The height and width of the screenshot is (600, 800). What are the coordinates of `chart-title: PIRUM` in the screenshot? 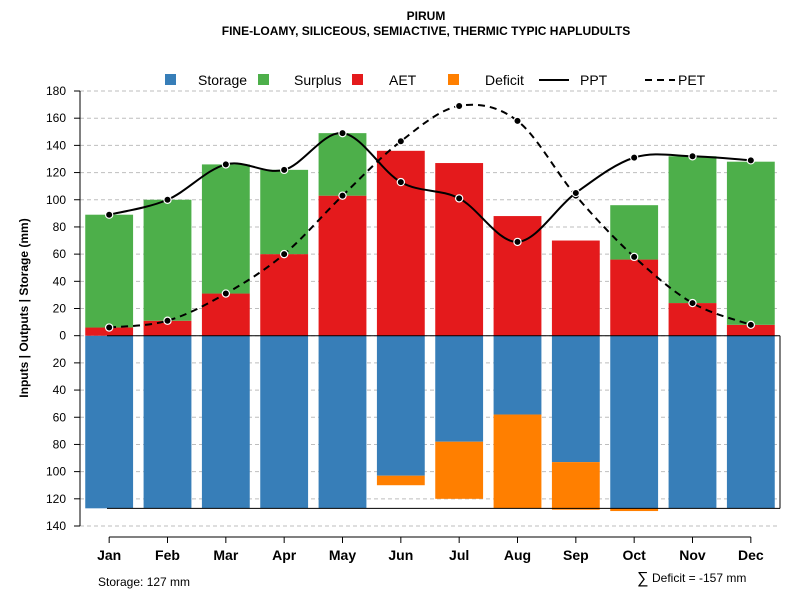 It's located at (426, 16).